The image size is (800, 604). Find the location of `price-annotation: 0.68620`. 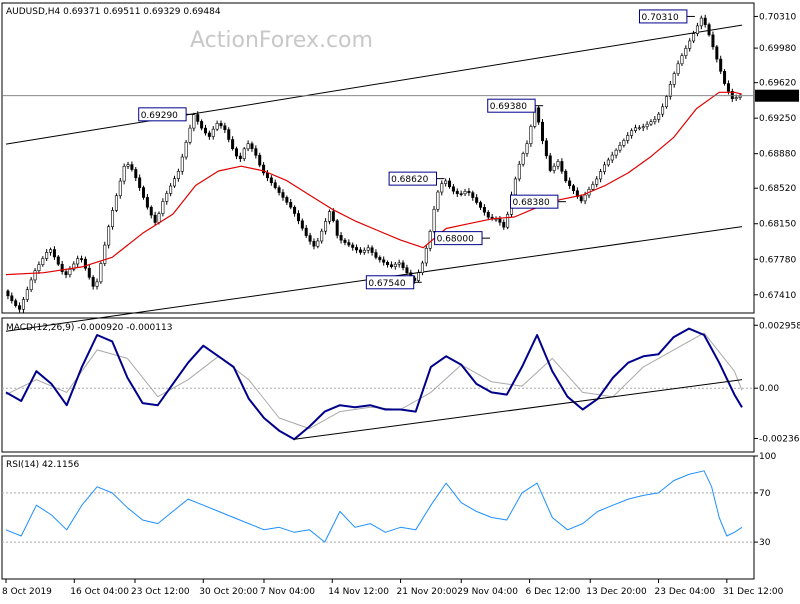

price-annotation: 0.68620 is located at coordinates (416, 178).